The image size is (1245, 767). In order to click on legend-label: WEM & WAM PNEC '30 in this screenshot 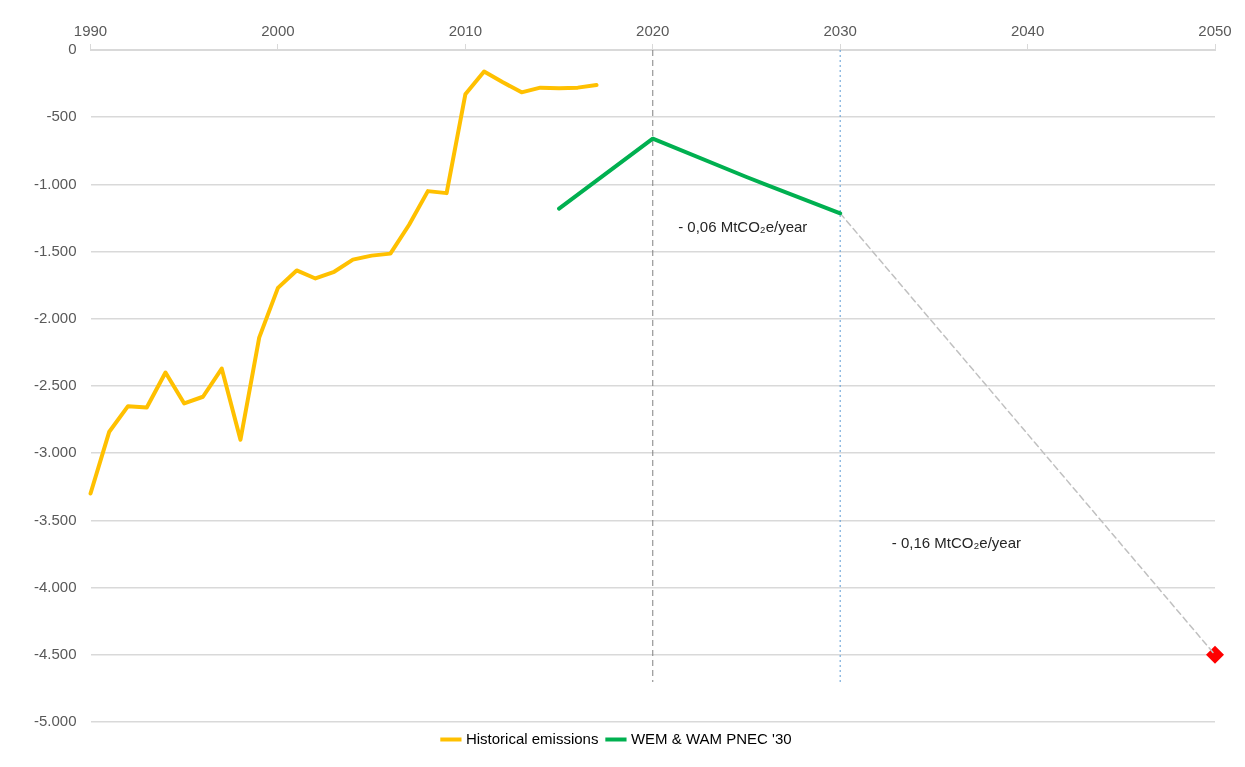, I will do `click(711, 738)`.